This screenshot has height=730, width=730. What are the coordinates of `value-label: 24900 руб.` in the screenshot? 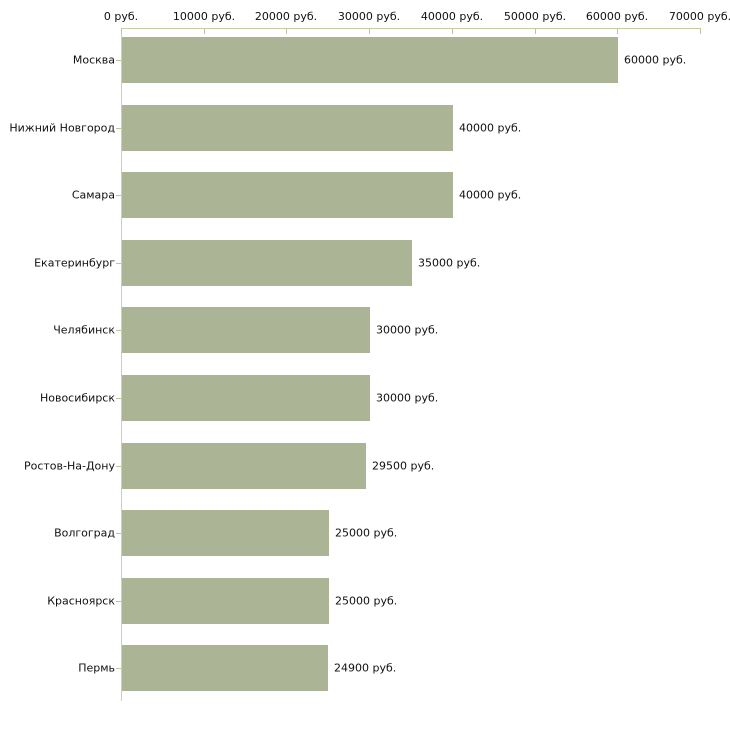 It's located at (365, 668).